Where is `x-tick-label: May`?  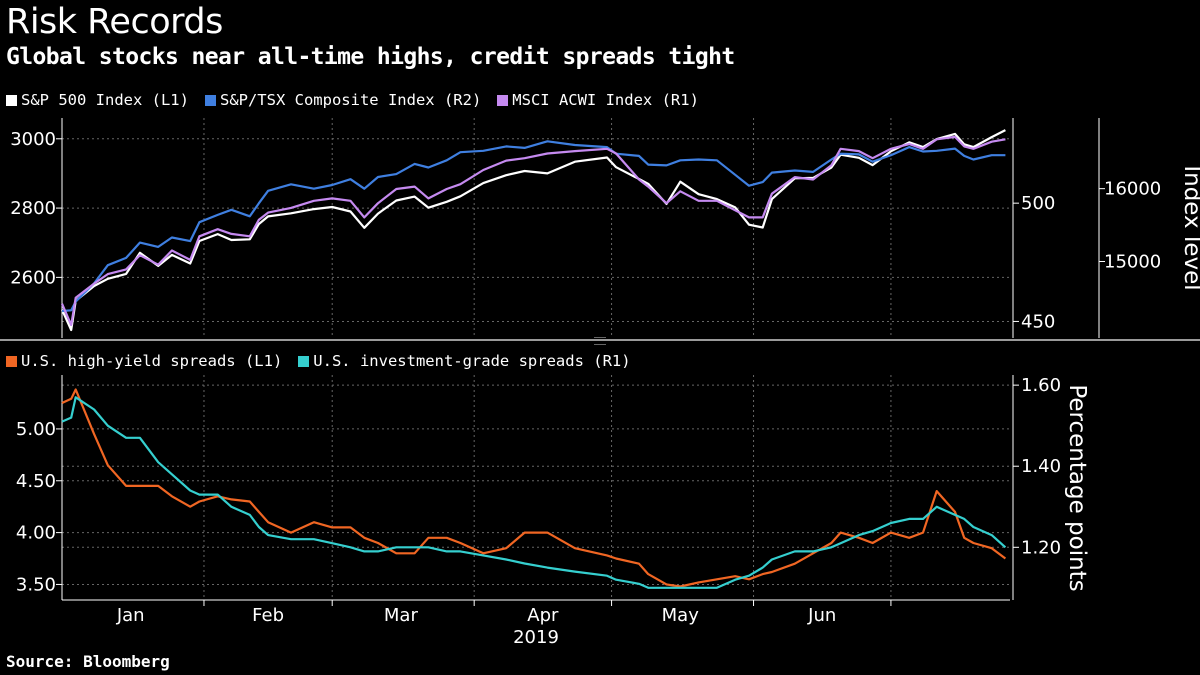
x-tick-label: May is located at coordinates (681, 615).